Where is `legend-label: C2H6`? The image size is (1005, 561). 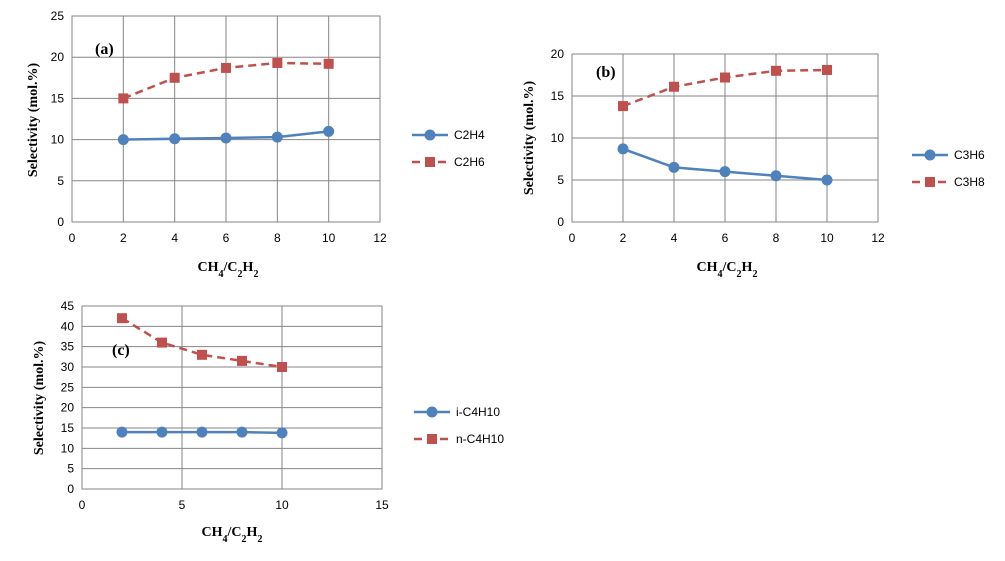
legend-label: C2H6 is located at coordinates (469, 162).